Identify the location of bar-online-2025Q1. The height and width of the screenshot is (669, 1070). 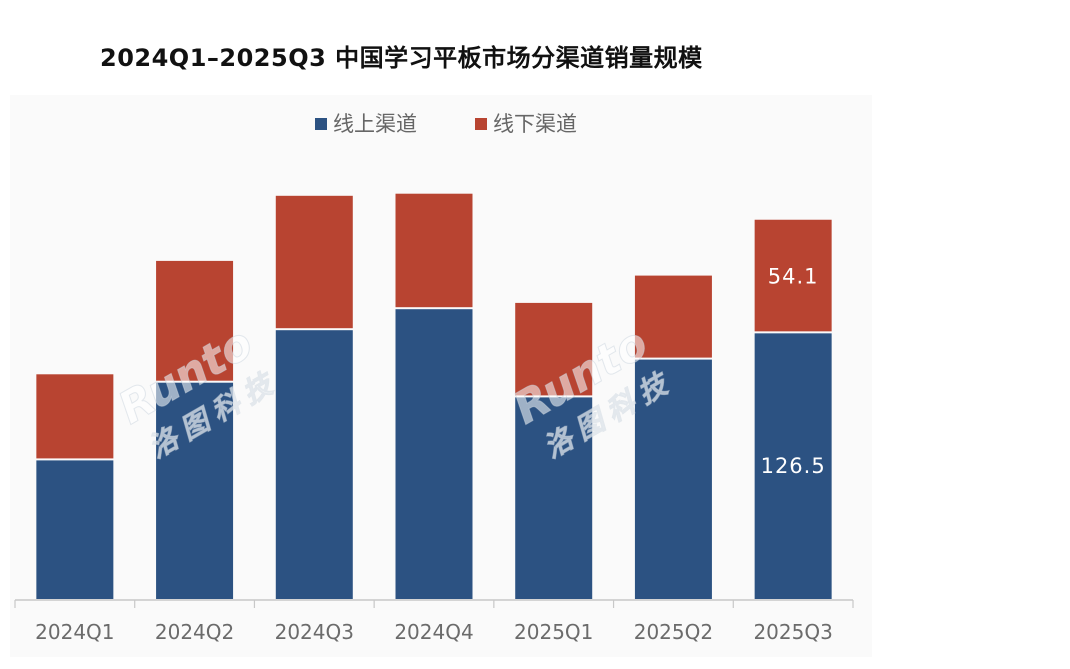
(554, 498).